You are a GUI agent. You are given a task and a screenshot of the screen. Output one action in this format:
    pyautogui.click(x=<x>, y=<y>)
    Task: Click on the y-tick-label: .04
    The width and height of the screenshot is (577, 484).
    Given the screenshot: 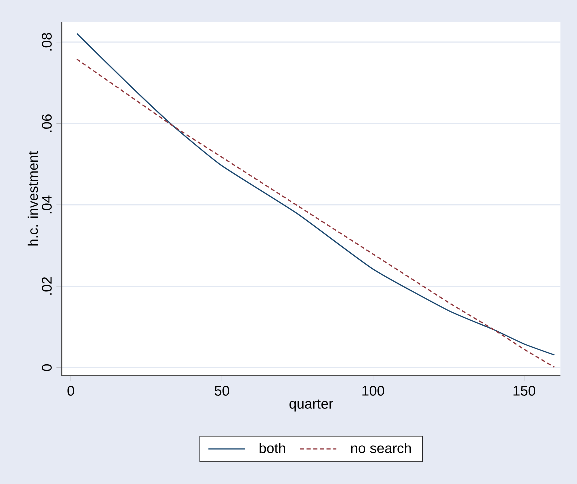 What is the action you would take?
    pyautogui.click(x=47, y=205)
    